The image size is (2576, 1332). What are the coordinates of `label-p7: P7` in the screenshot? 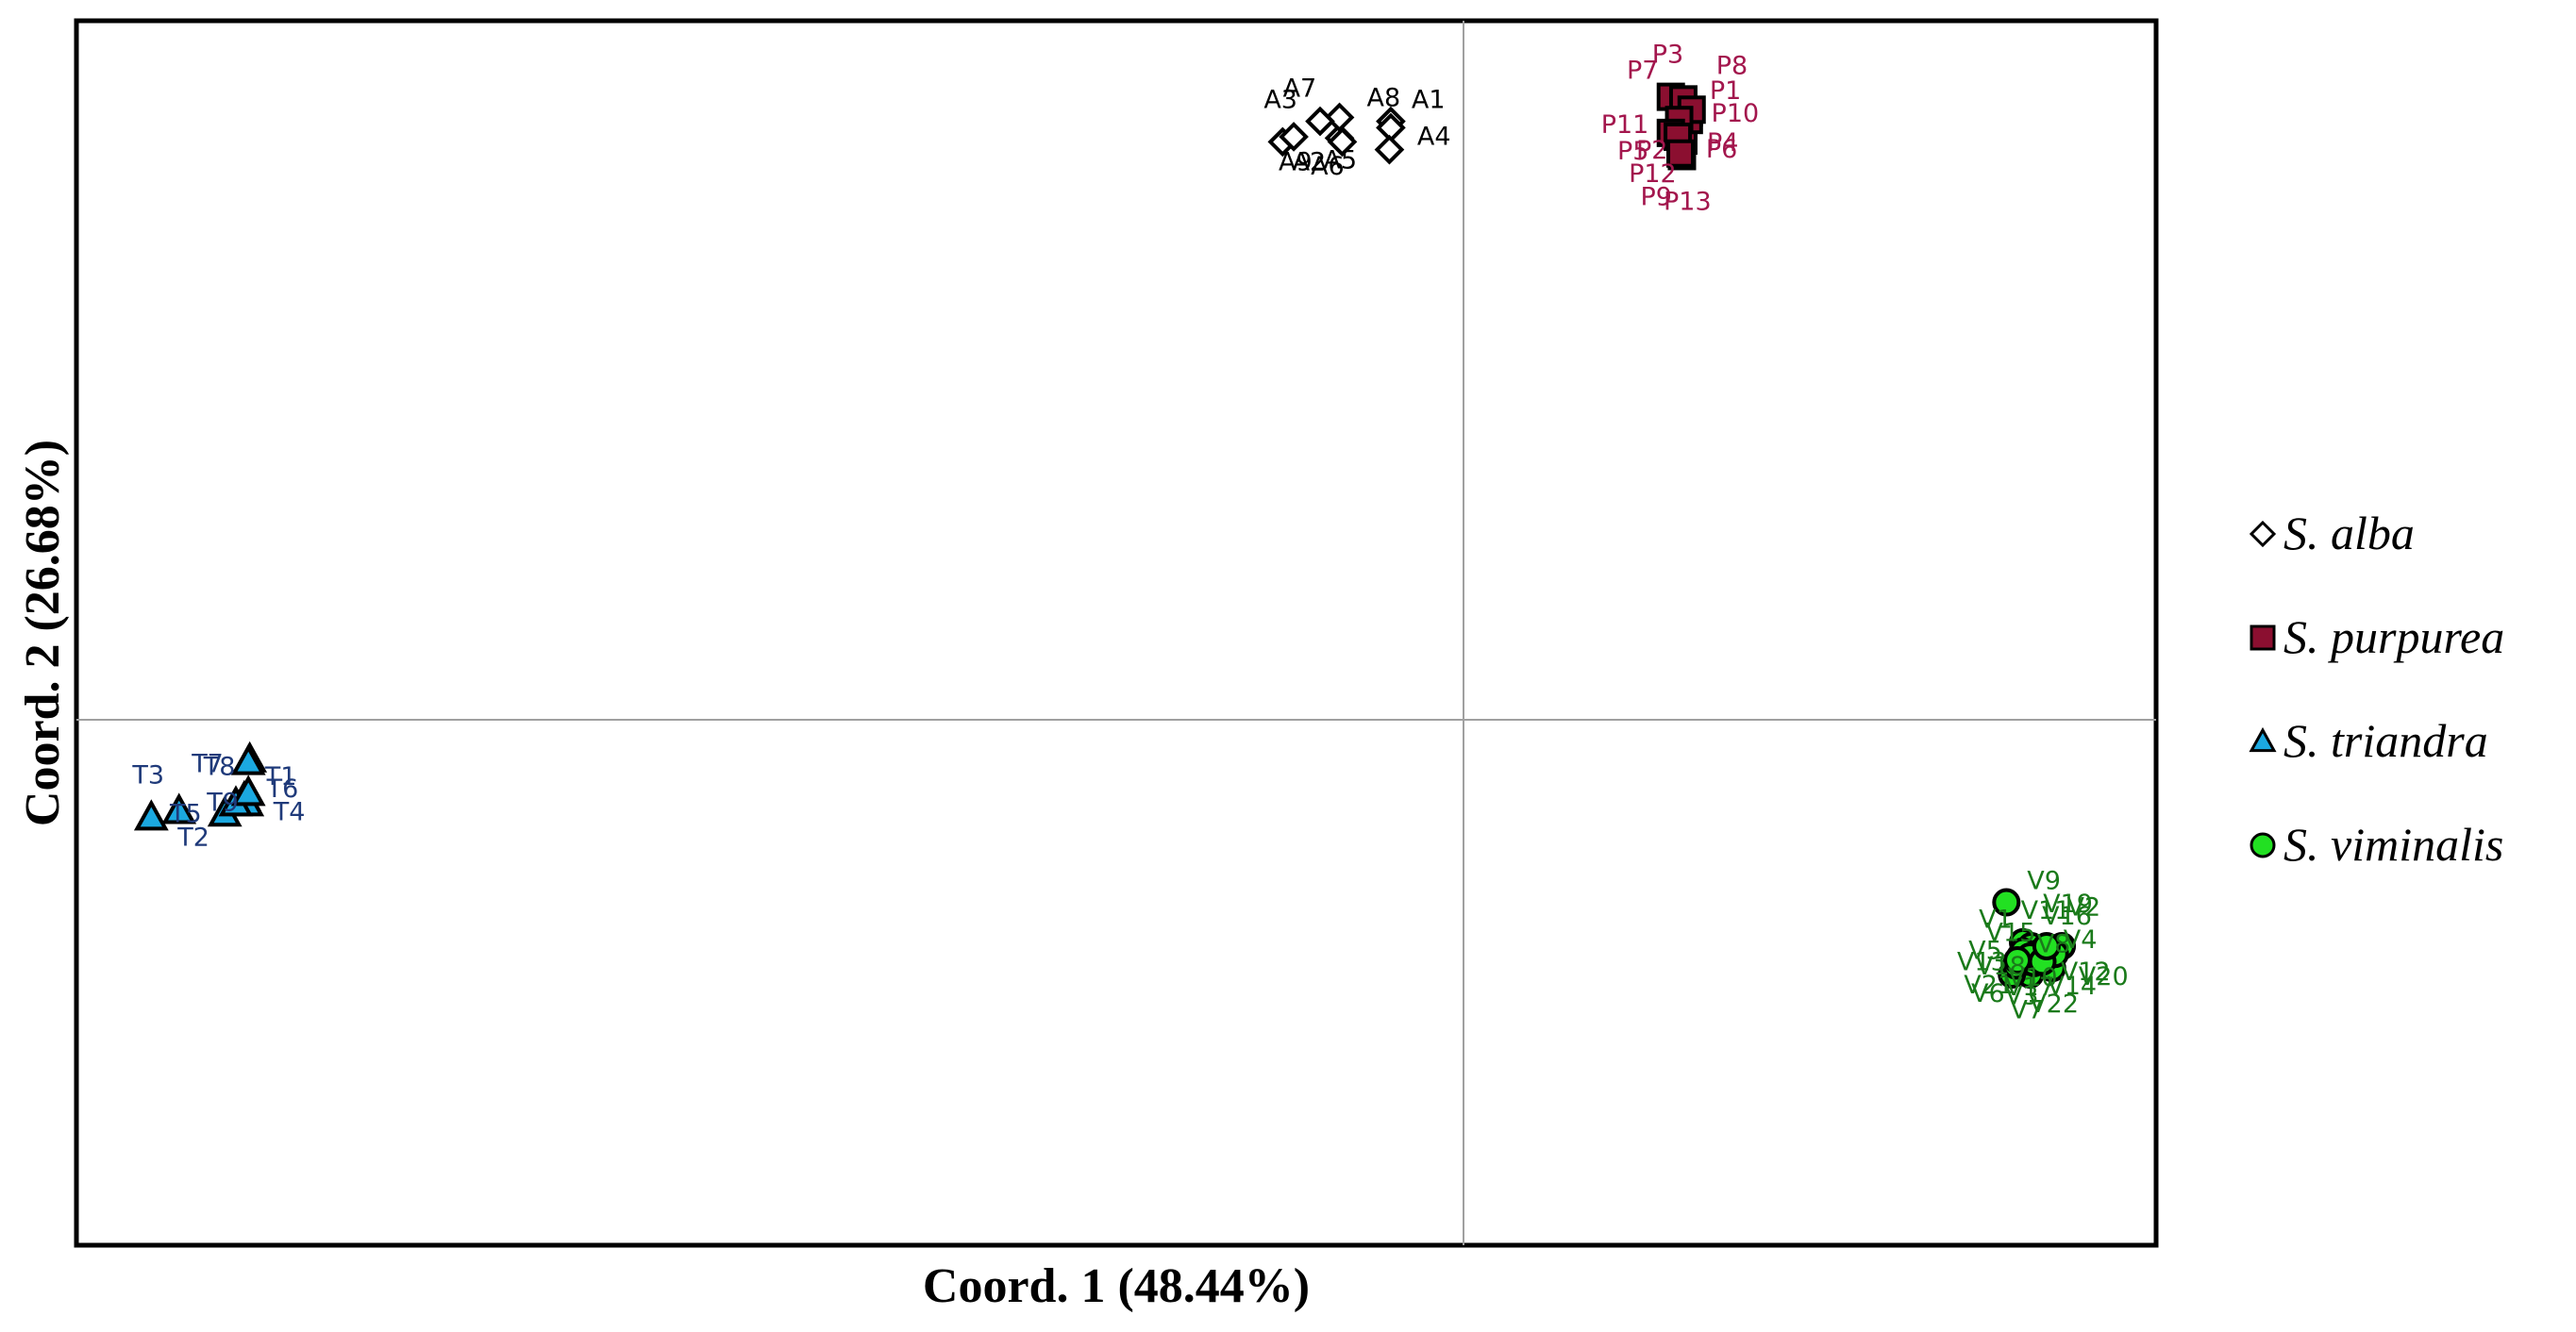 It's located at (1642, 70).